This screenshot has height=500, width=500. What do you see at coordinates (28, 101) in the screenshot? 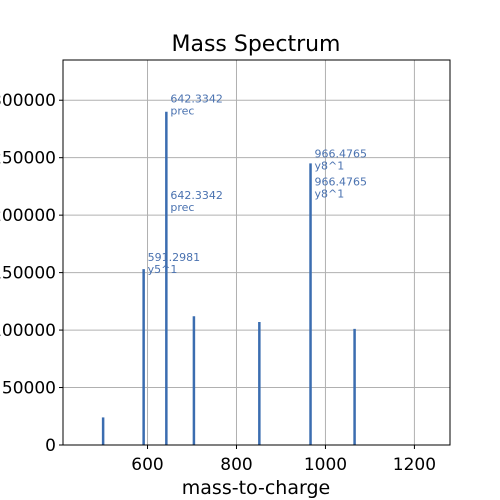
I see `y-tick-label: 300000` at bounding box center [28, 101].